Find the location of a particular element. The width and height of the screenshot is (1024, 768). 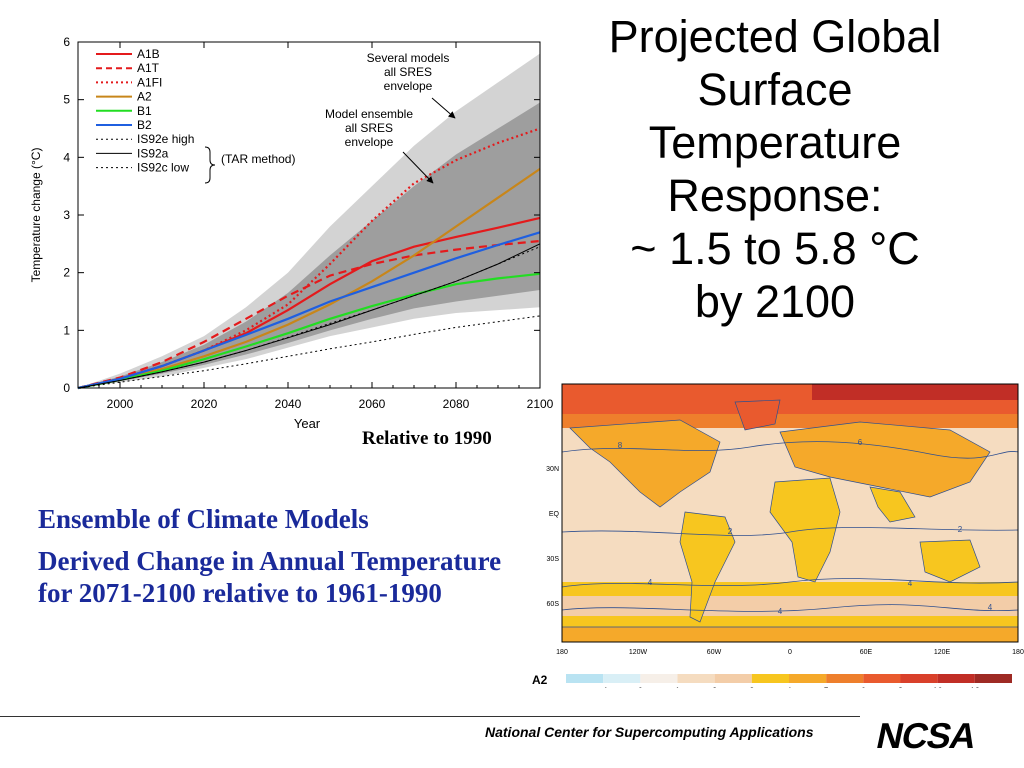

continent-india-se-asia is located at coordinates (892, 504).